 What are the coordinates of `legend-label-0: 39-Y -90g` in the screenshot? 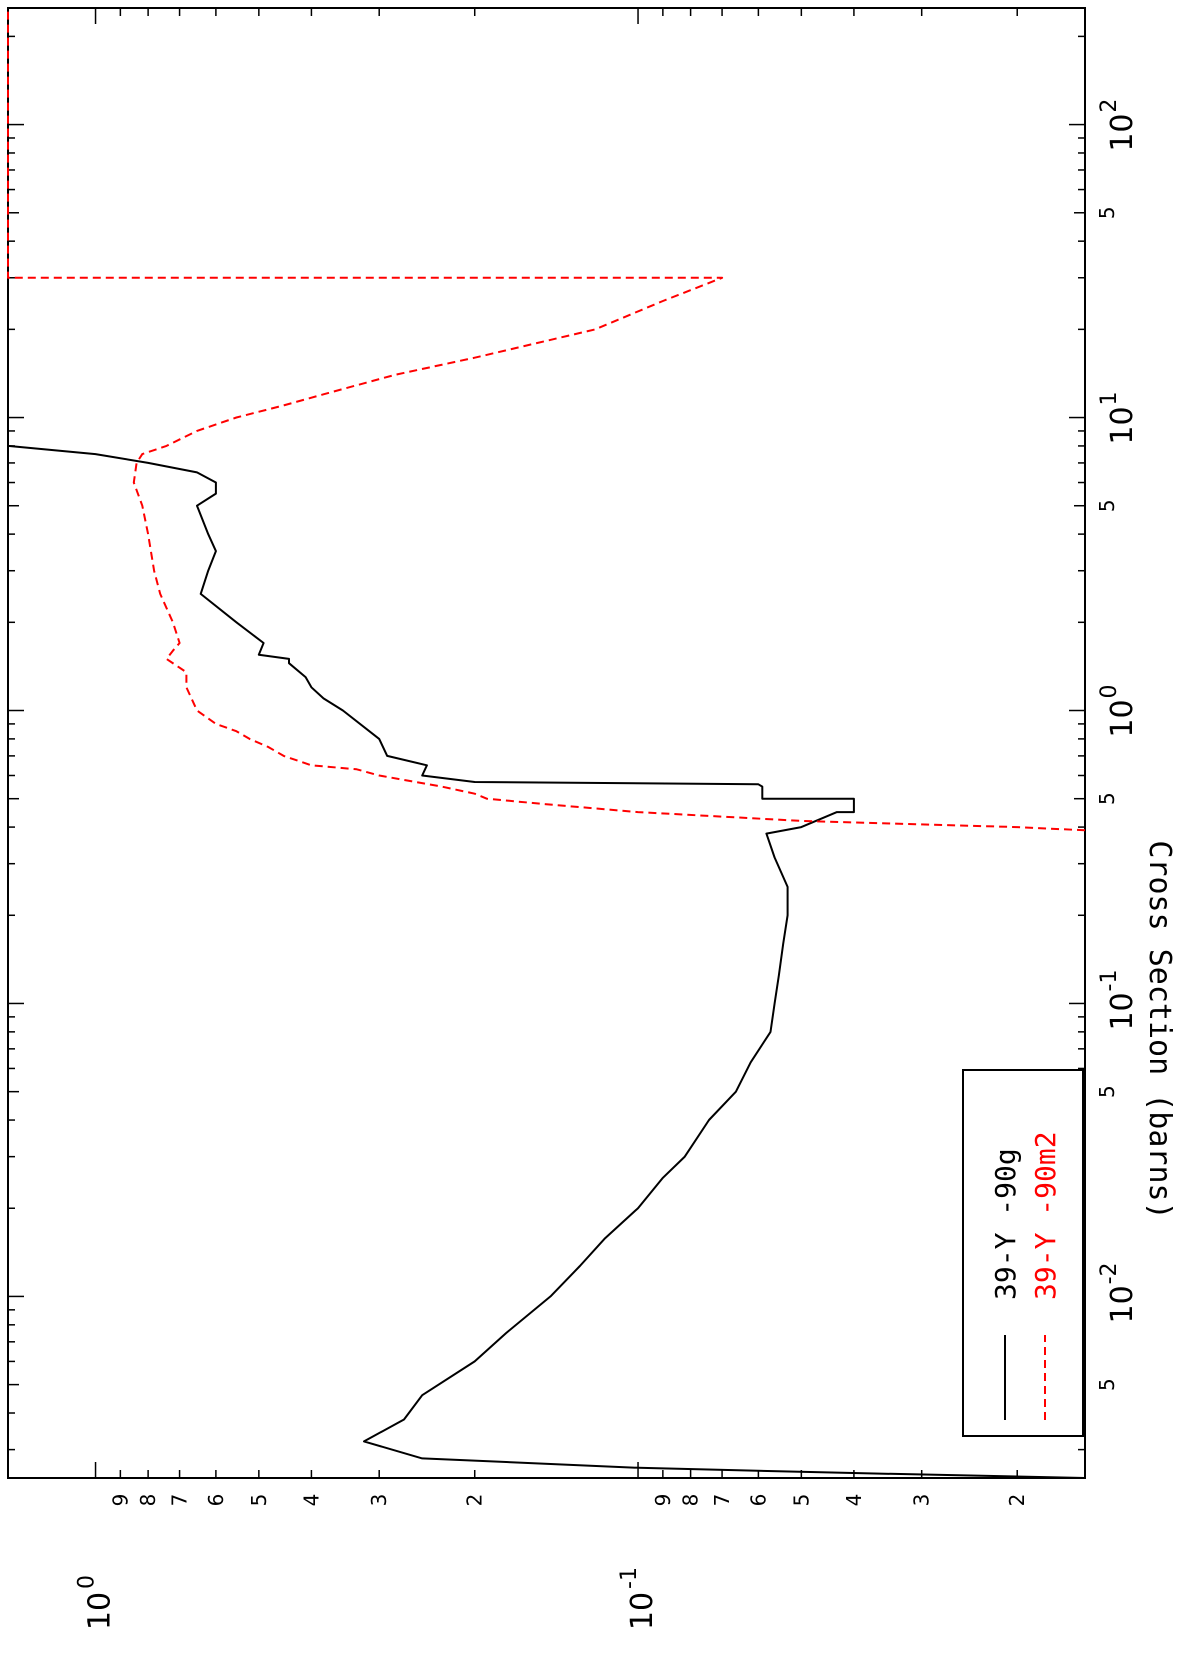 It's located at (1005, 1224).